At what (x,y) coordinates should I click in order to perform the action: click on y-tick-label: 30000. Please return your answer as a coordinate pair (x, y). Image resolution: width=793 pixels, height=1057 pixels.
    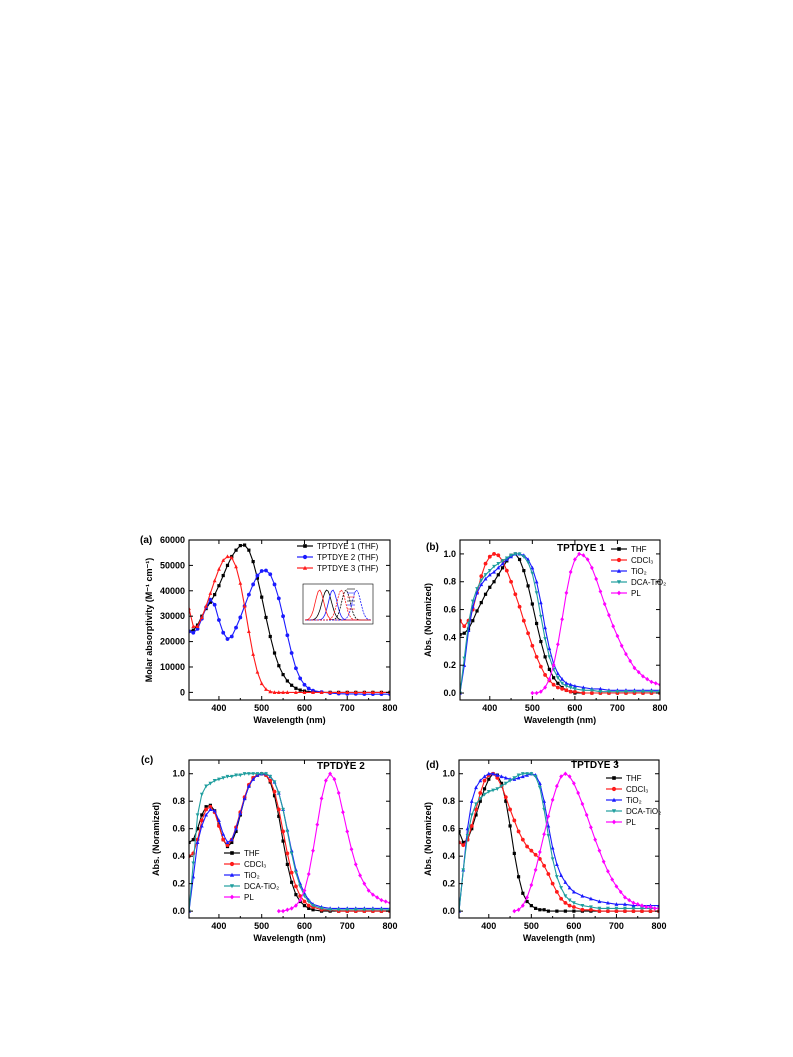
    Looking at the image, I should click on (172, 616).